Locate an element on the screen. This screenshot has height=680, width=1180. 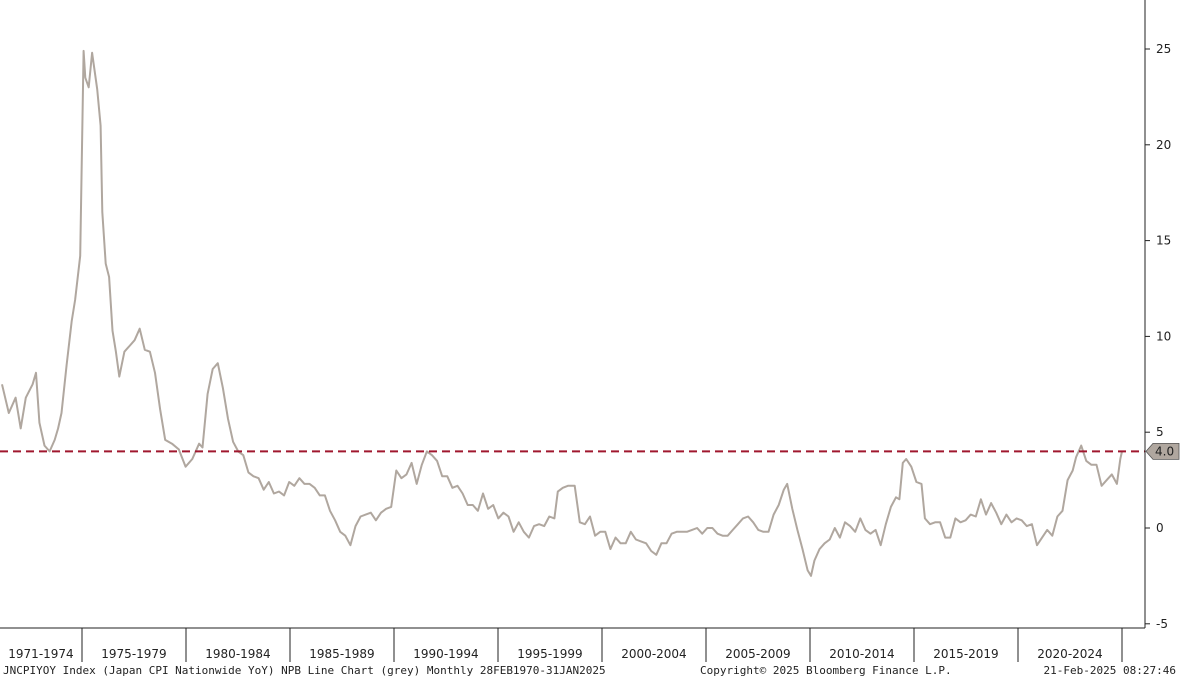
x-period-label: 2010-2014 is located at coordinates (861, 654).